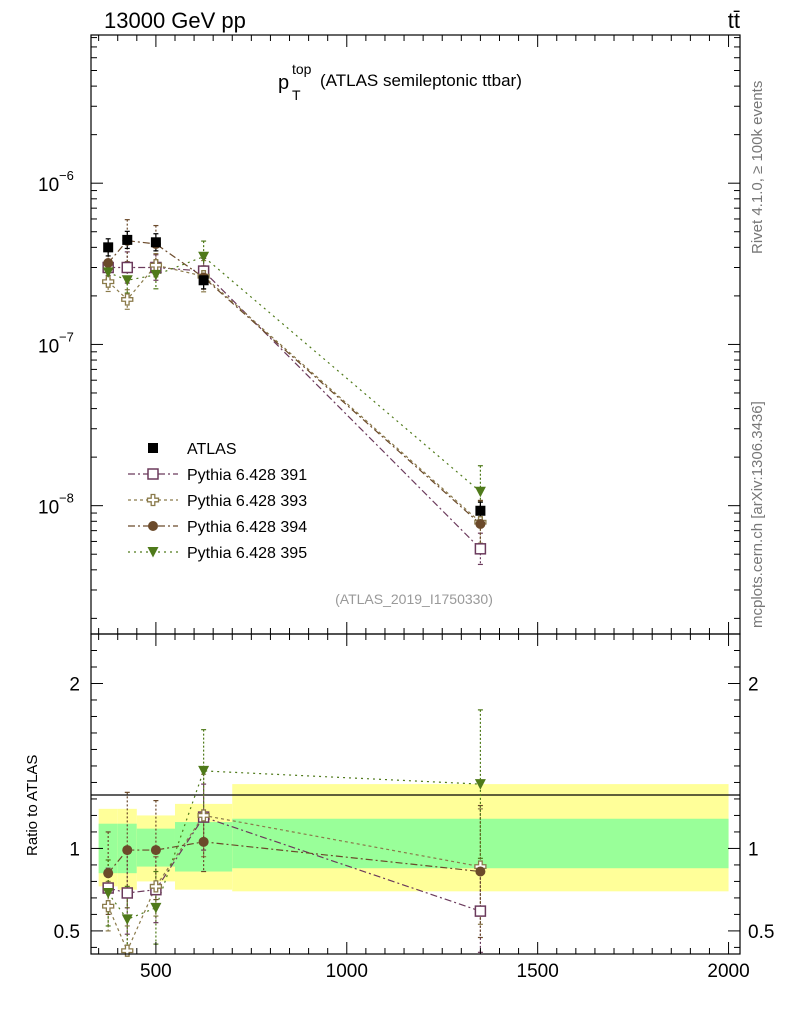 This screenshot has width=786, height=1024. What do you see at coordinates (247, 475) in the screenshot?
I see `legend-label-1: Pythia 6.428 391` at bounding box center [247, 475].